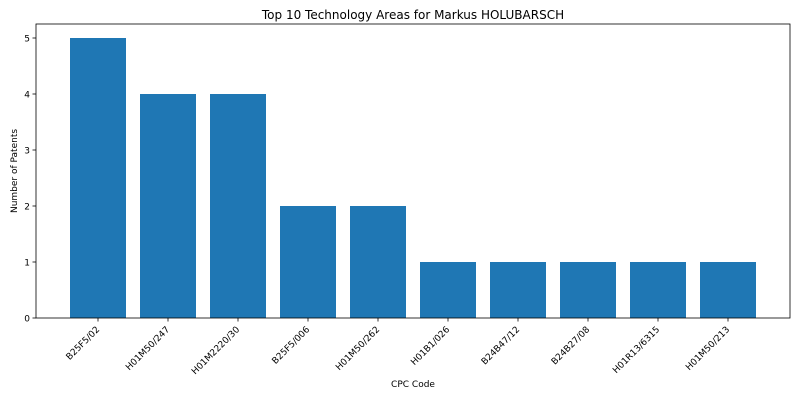 Image resolution: width=800 pixels, height=400 pixels. Describe the element at coordinates (413, 385) in the screenshot. I see `x-axis-label: CPC Code` at that location.